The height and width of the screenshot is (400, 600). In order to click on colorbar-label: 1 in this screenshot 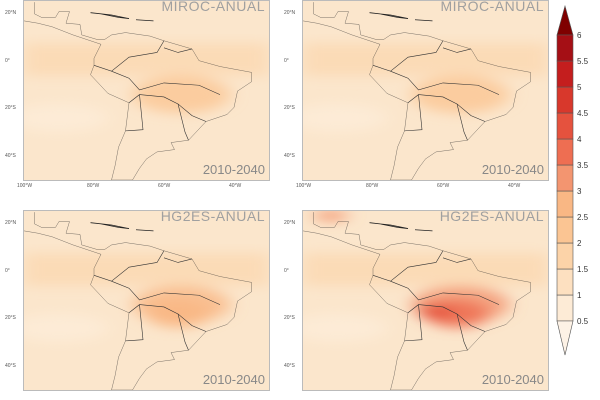, I will do `click(579, 295)`.